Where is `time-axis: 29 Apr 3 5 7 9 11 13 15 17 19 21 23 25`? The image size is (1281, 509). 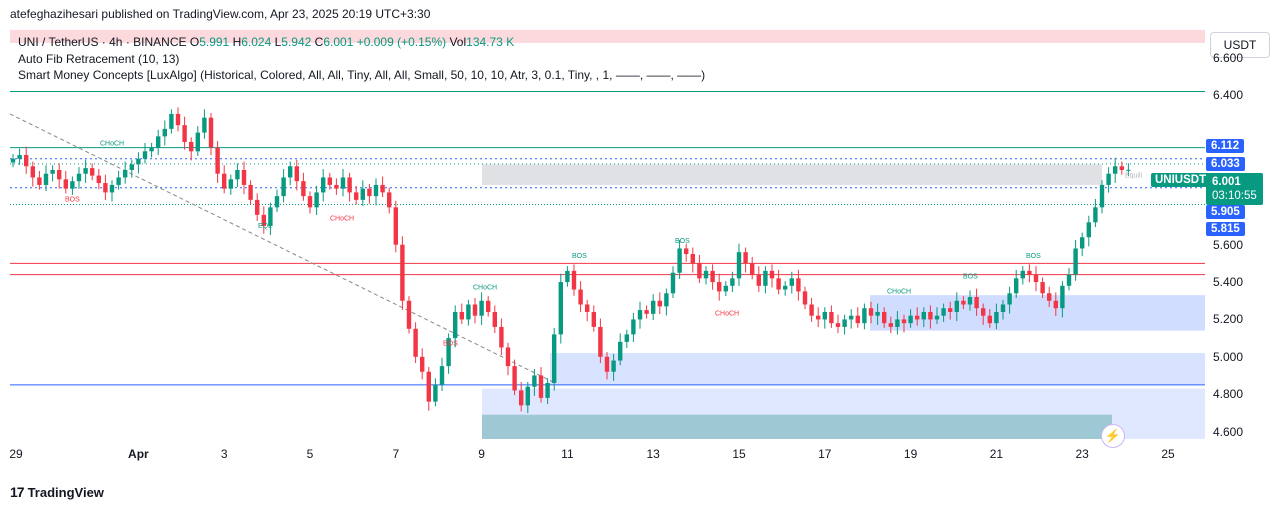 time-axis: 29 Apr 3 5 7 9 11 13 15 17 19 21 23 25 is located at coordinates (607, 457).